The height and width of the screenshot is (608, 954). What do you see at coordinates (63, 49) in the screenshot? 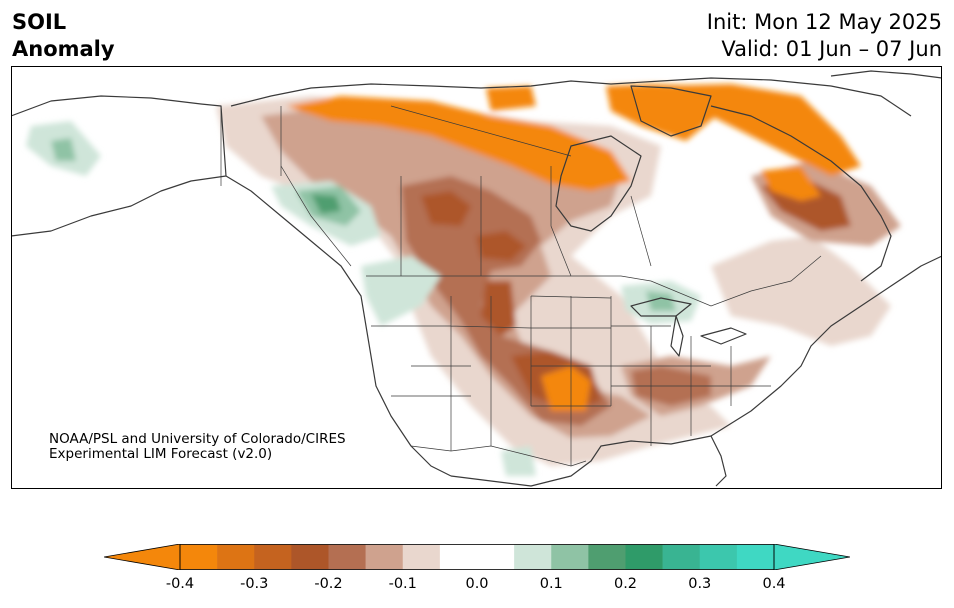
I see `title-line-2: Anomaly` at bounding box center [63, 49].